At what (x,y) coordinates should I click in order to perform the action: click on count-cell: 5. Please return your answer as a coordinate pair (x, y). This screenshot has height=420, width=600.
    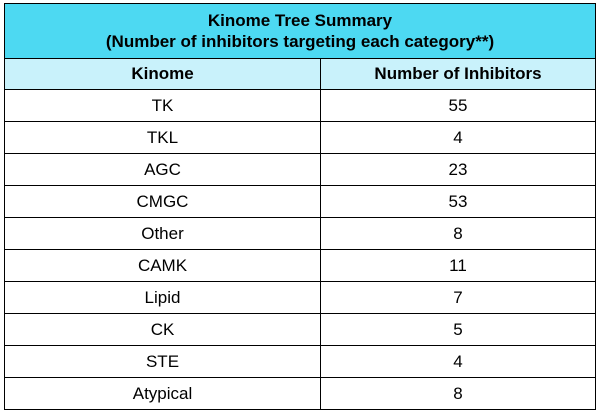
    Looking at the image, I should click on (458, 329).